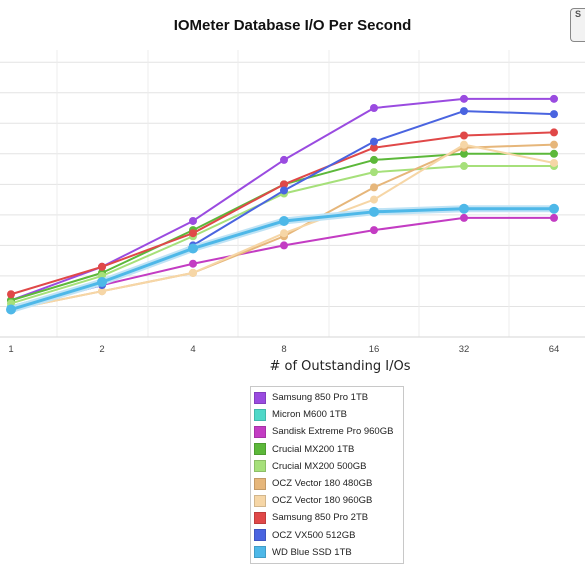  Describe the element at coordinates (320, 518) in the screenshot. I see `legend-label: Samsung 850 Pro 2TB` at that location.